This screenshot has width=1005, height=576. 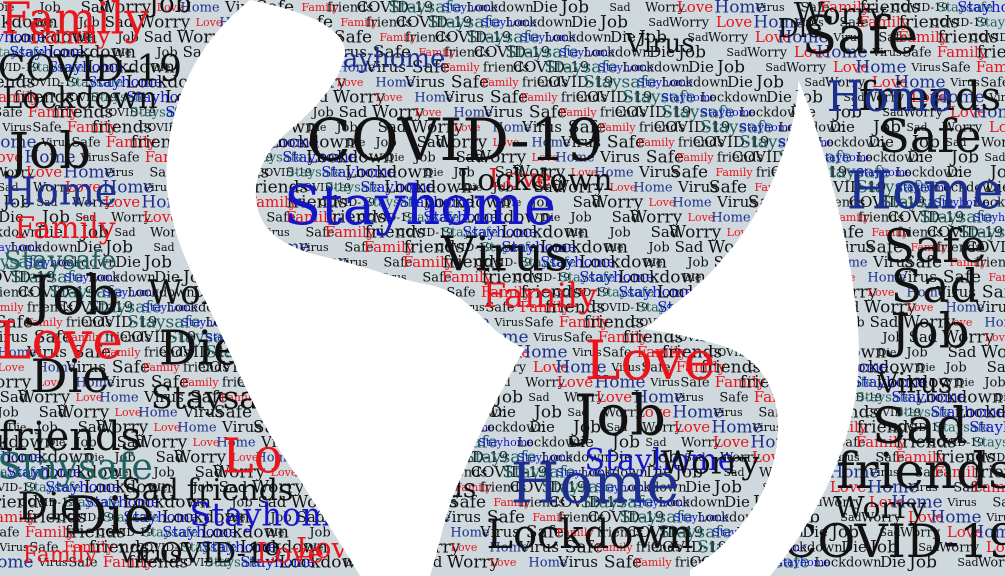 What do you see at coordinates (659, 460) in the screenshot?
I see `cloud-word: Stayhome` at bounding box center [659, 460].